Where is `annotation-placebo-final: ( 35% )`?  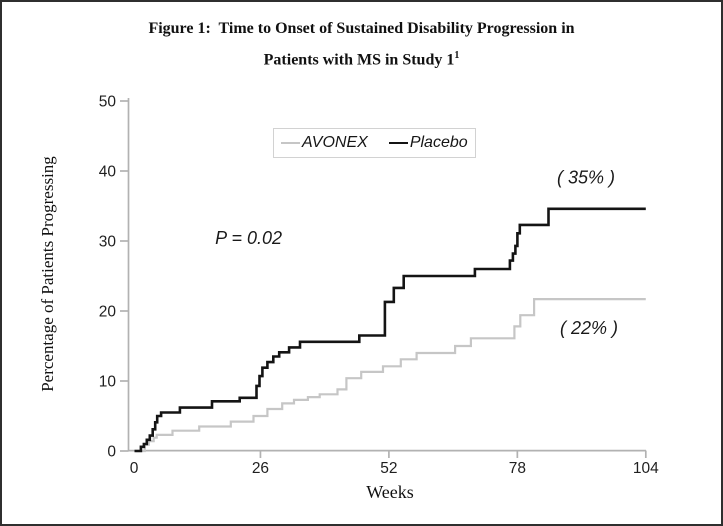 annotation-placebo-final: ( 35% ) is located at coordinates (586, 177).